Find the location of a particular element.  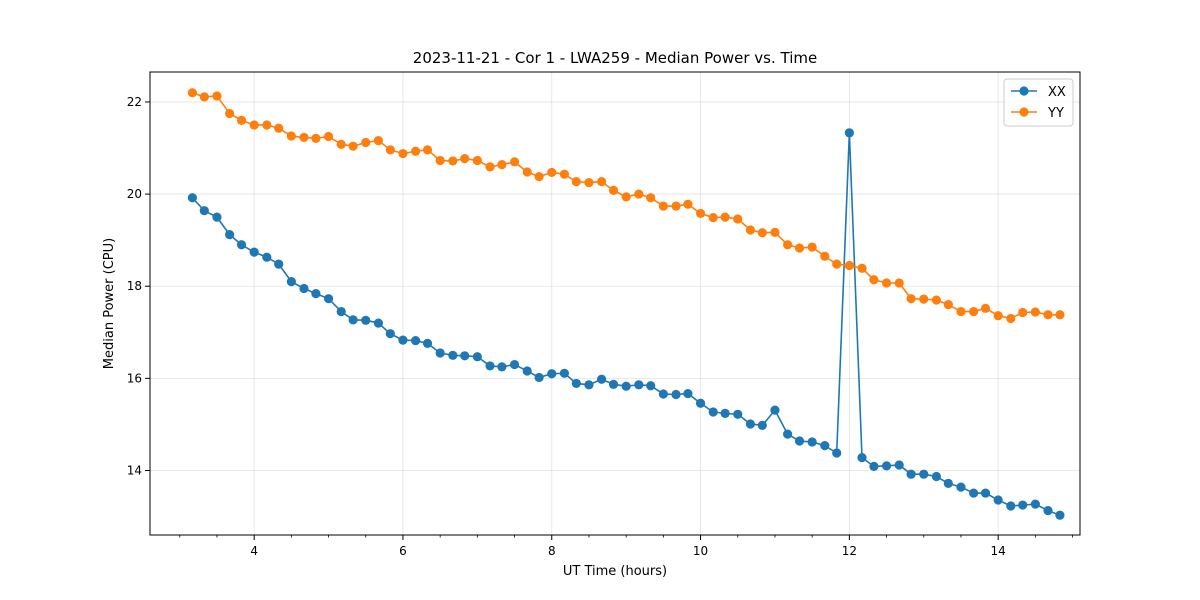

y-tick-label: 16 is located at coordinates (134, 378).